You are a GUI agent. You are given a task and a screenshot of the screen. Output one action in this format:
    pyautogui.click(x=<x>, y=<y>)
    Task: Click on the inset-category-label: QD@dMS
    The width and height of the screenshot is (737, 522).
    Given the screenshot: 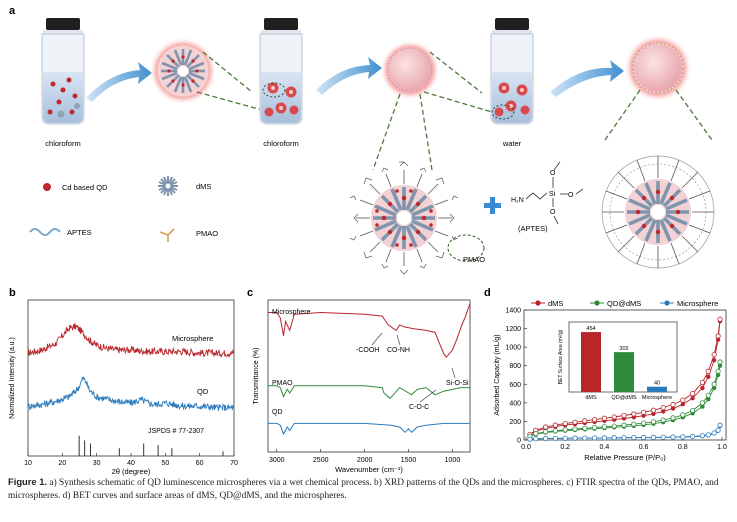 What is the action you would take?
    pyautogui.click(x=623, y=398)
    